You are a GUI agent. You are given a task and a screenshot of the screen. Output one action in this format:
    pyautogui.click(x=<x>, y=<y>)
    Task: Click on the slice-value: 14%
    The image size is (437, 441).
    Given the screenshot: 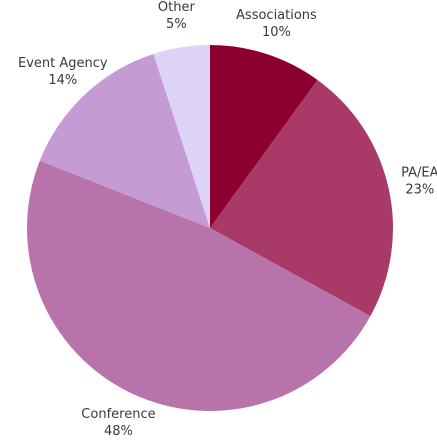 What is the action you would take?
    pyautogui.click(x=62, y=80)
    